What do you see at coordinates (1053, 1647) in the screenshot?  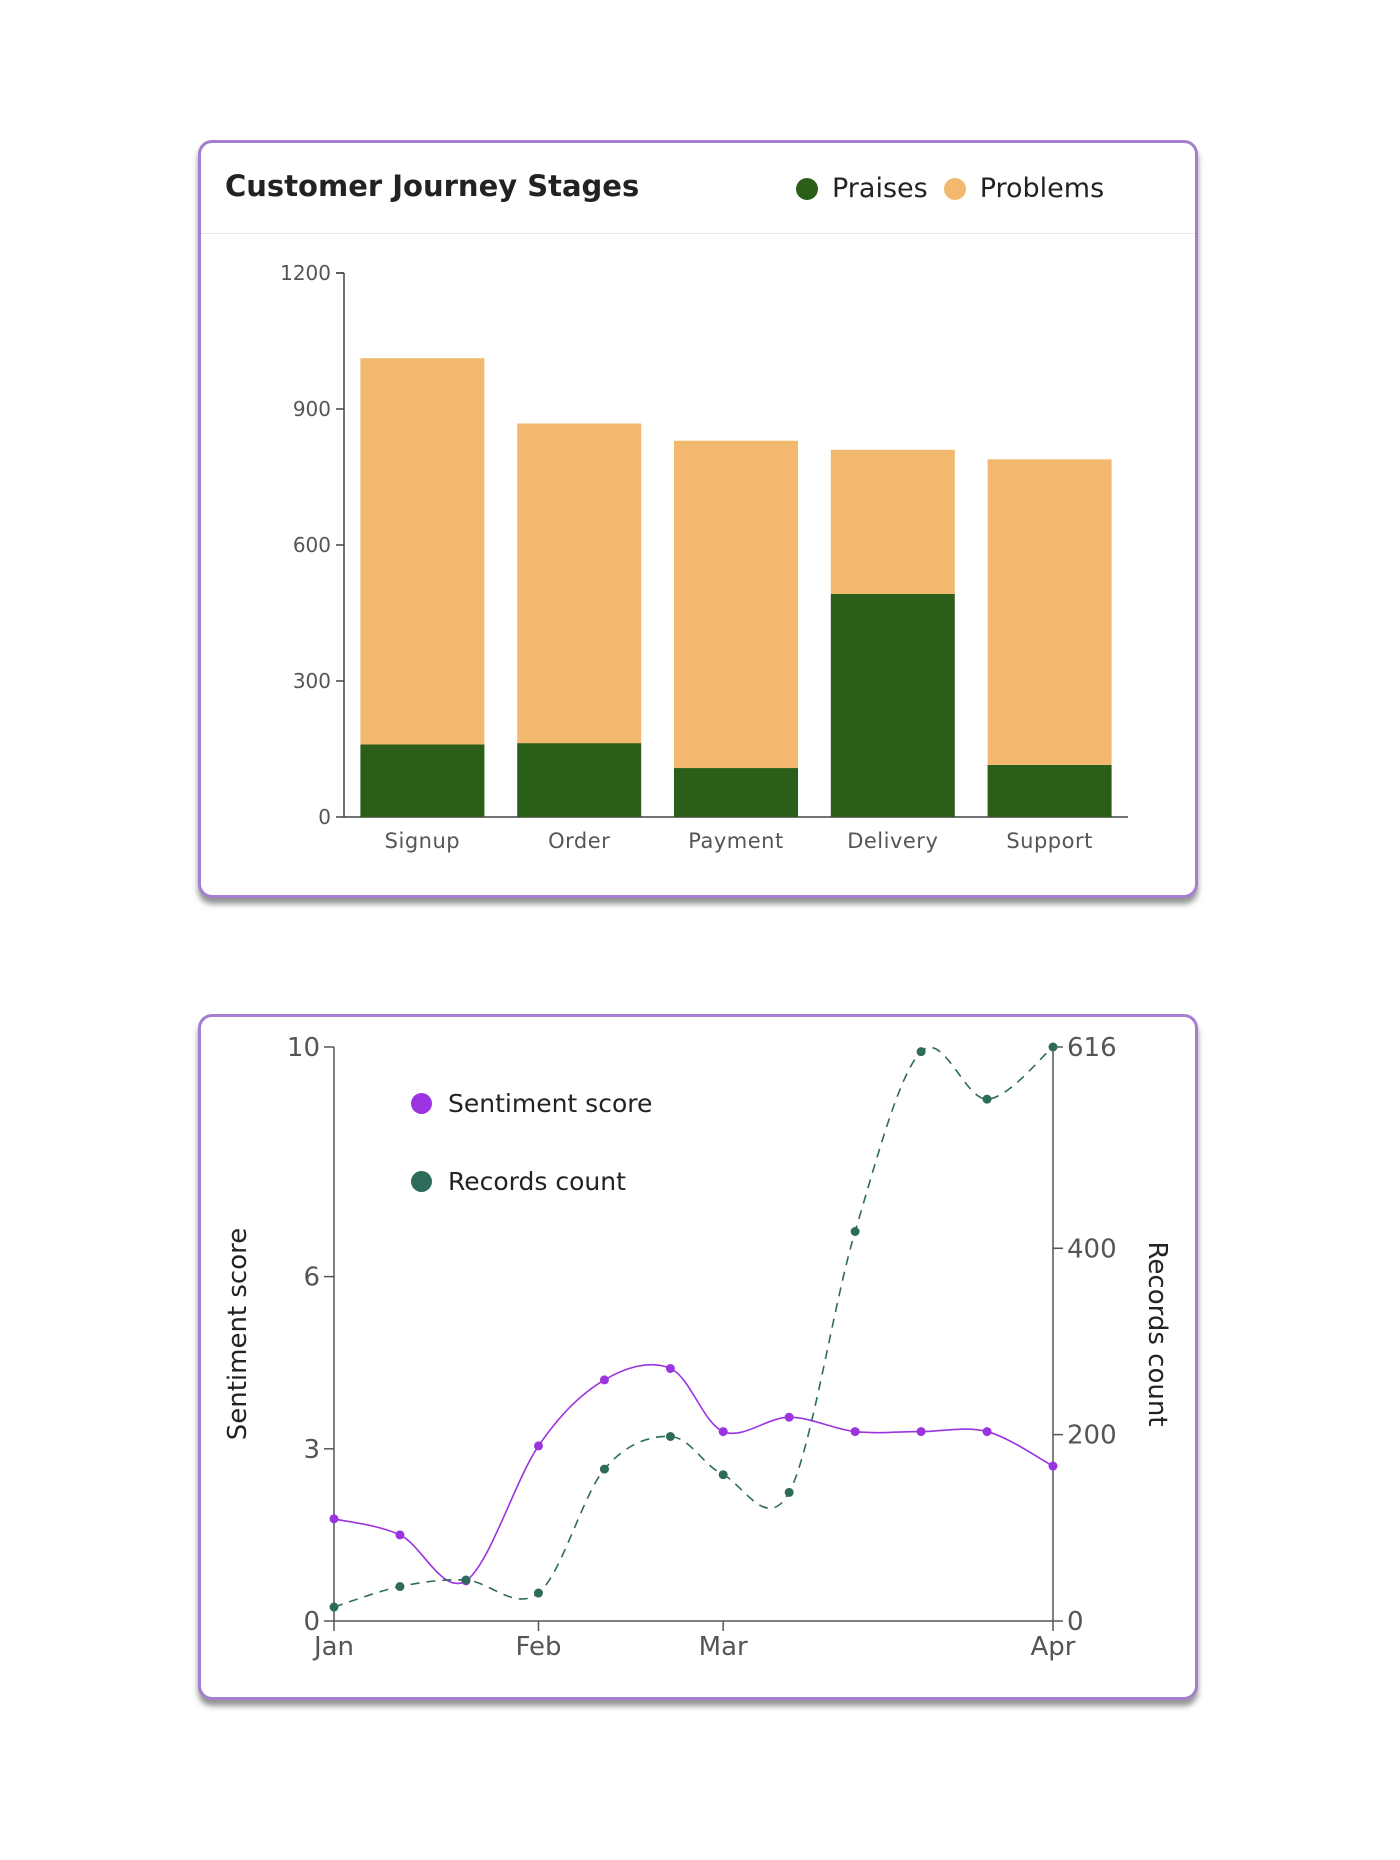 I see `x-tick-label: Apr` at bounding box center [1053, 1647].